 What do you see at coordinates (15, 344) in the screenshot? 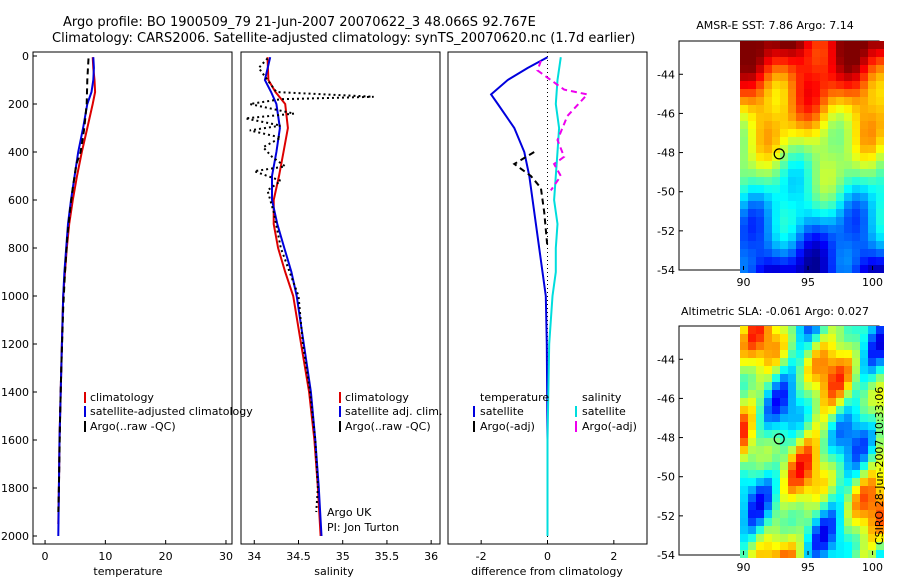
I see `depth-tick-label: 1200` at bounding box center [15, 344].